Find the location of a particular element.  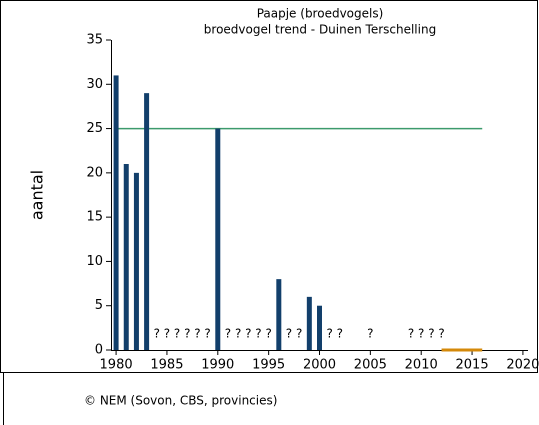

y-tick-label: 15 is located at coordinates (94, 217).